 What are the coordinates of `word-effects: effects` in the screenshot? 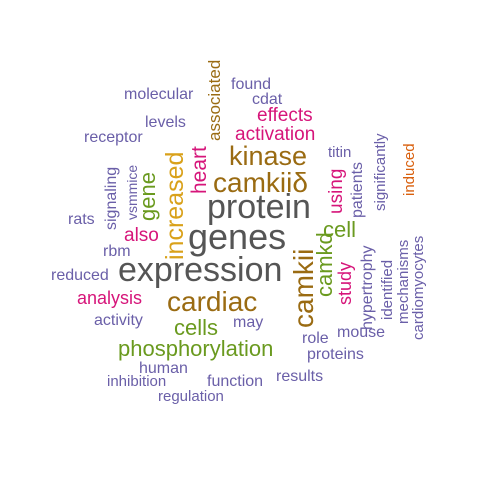 It's located at (285, 115).